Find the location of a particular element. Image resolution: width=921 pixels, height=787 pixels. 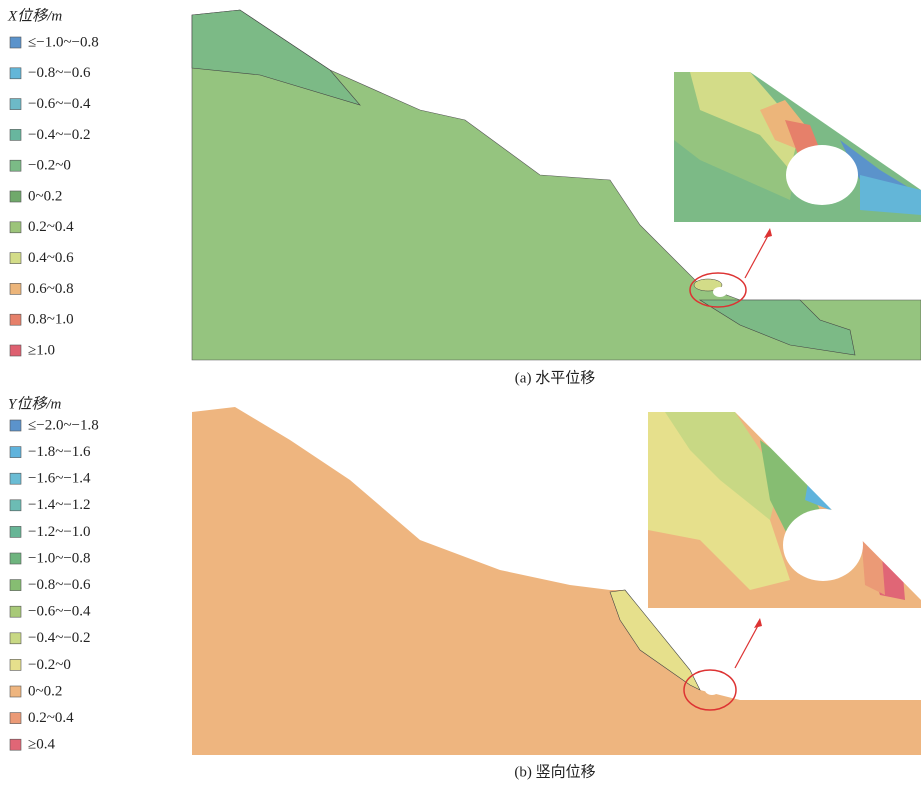

arrow-head-b is located at coordinates (758, 623).